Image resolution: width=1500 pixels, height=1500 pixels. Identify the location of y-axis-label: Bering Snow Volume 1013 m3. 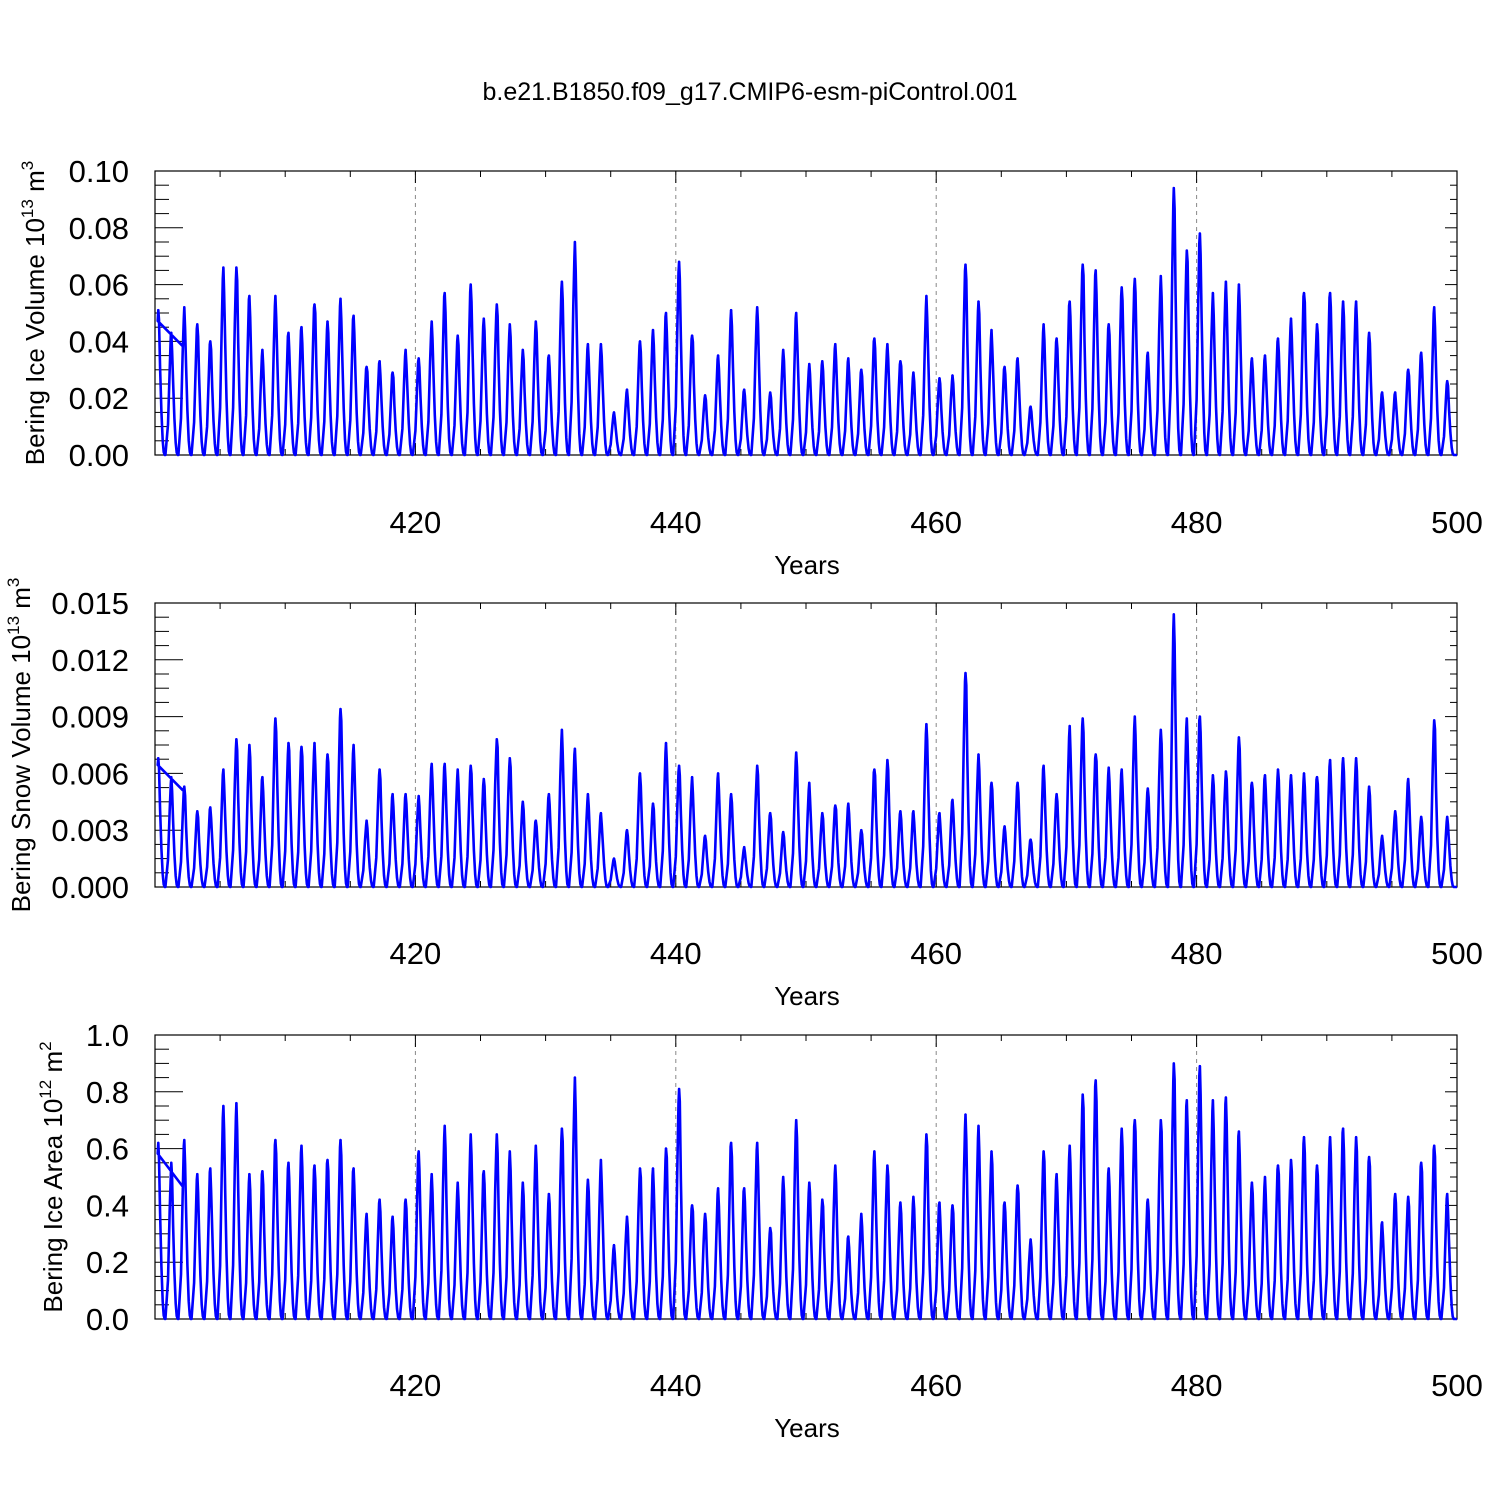
(20, 745).